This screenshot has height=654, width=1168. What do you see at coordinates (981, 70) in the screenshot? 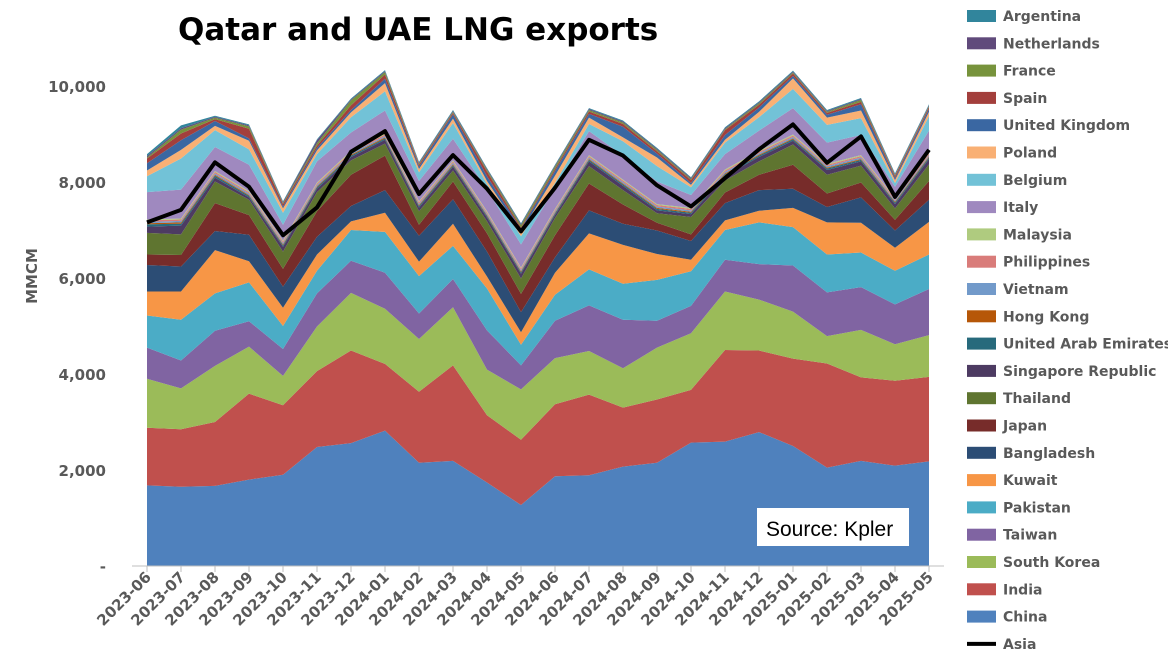
I see `legend-swatch-france` at bounding box center [981, 70].